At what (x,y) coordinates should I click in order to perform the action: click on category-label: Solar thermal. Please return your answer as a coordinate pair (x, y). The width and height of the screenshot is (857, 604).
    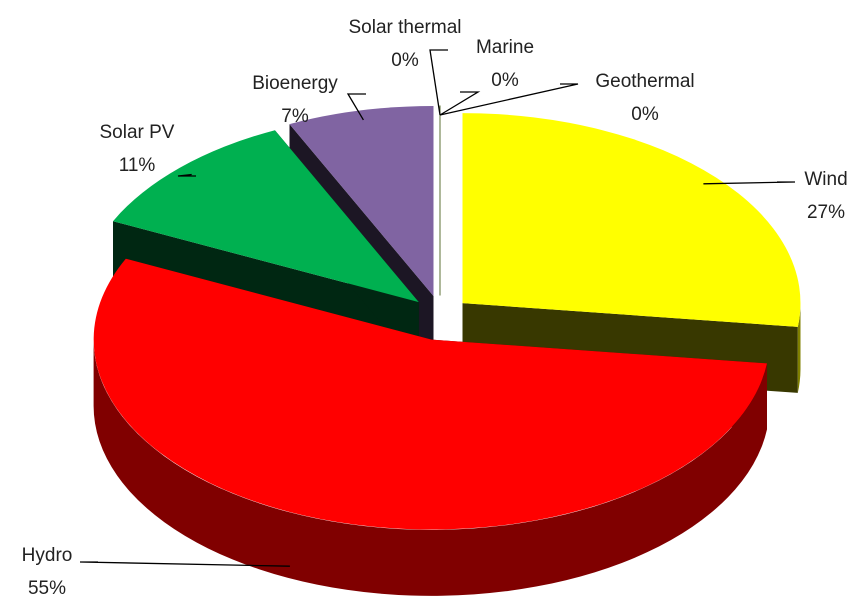
    Looking at the image, I should click on (405, 27).